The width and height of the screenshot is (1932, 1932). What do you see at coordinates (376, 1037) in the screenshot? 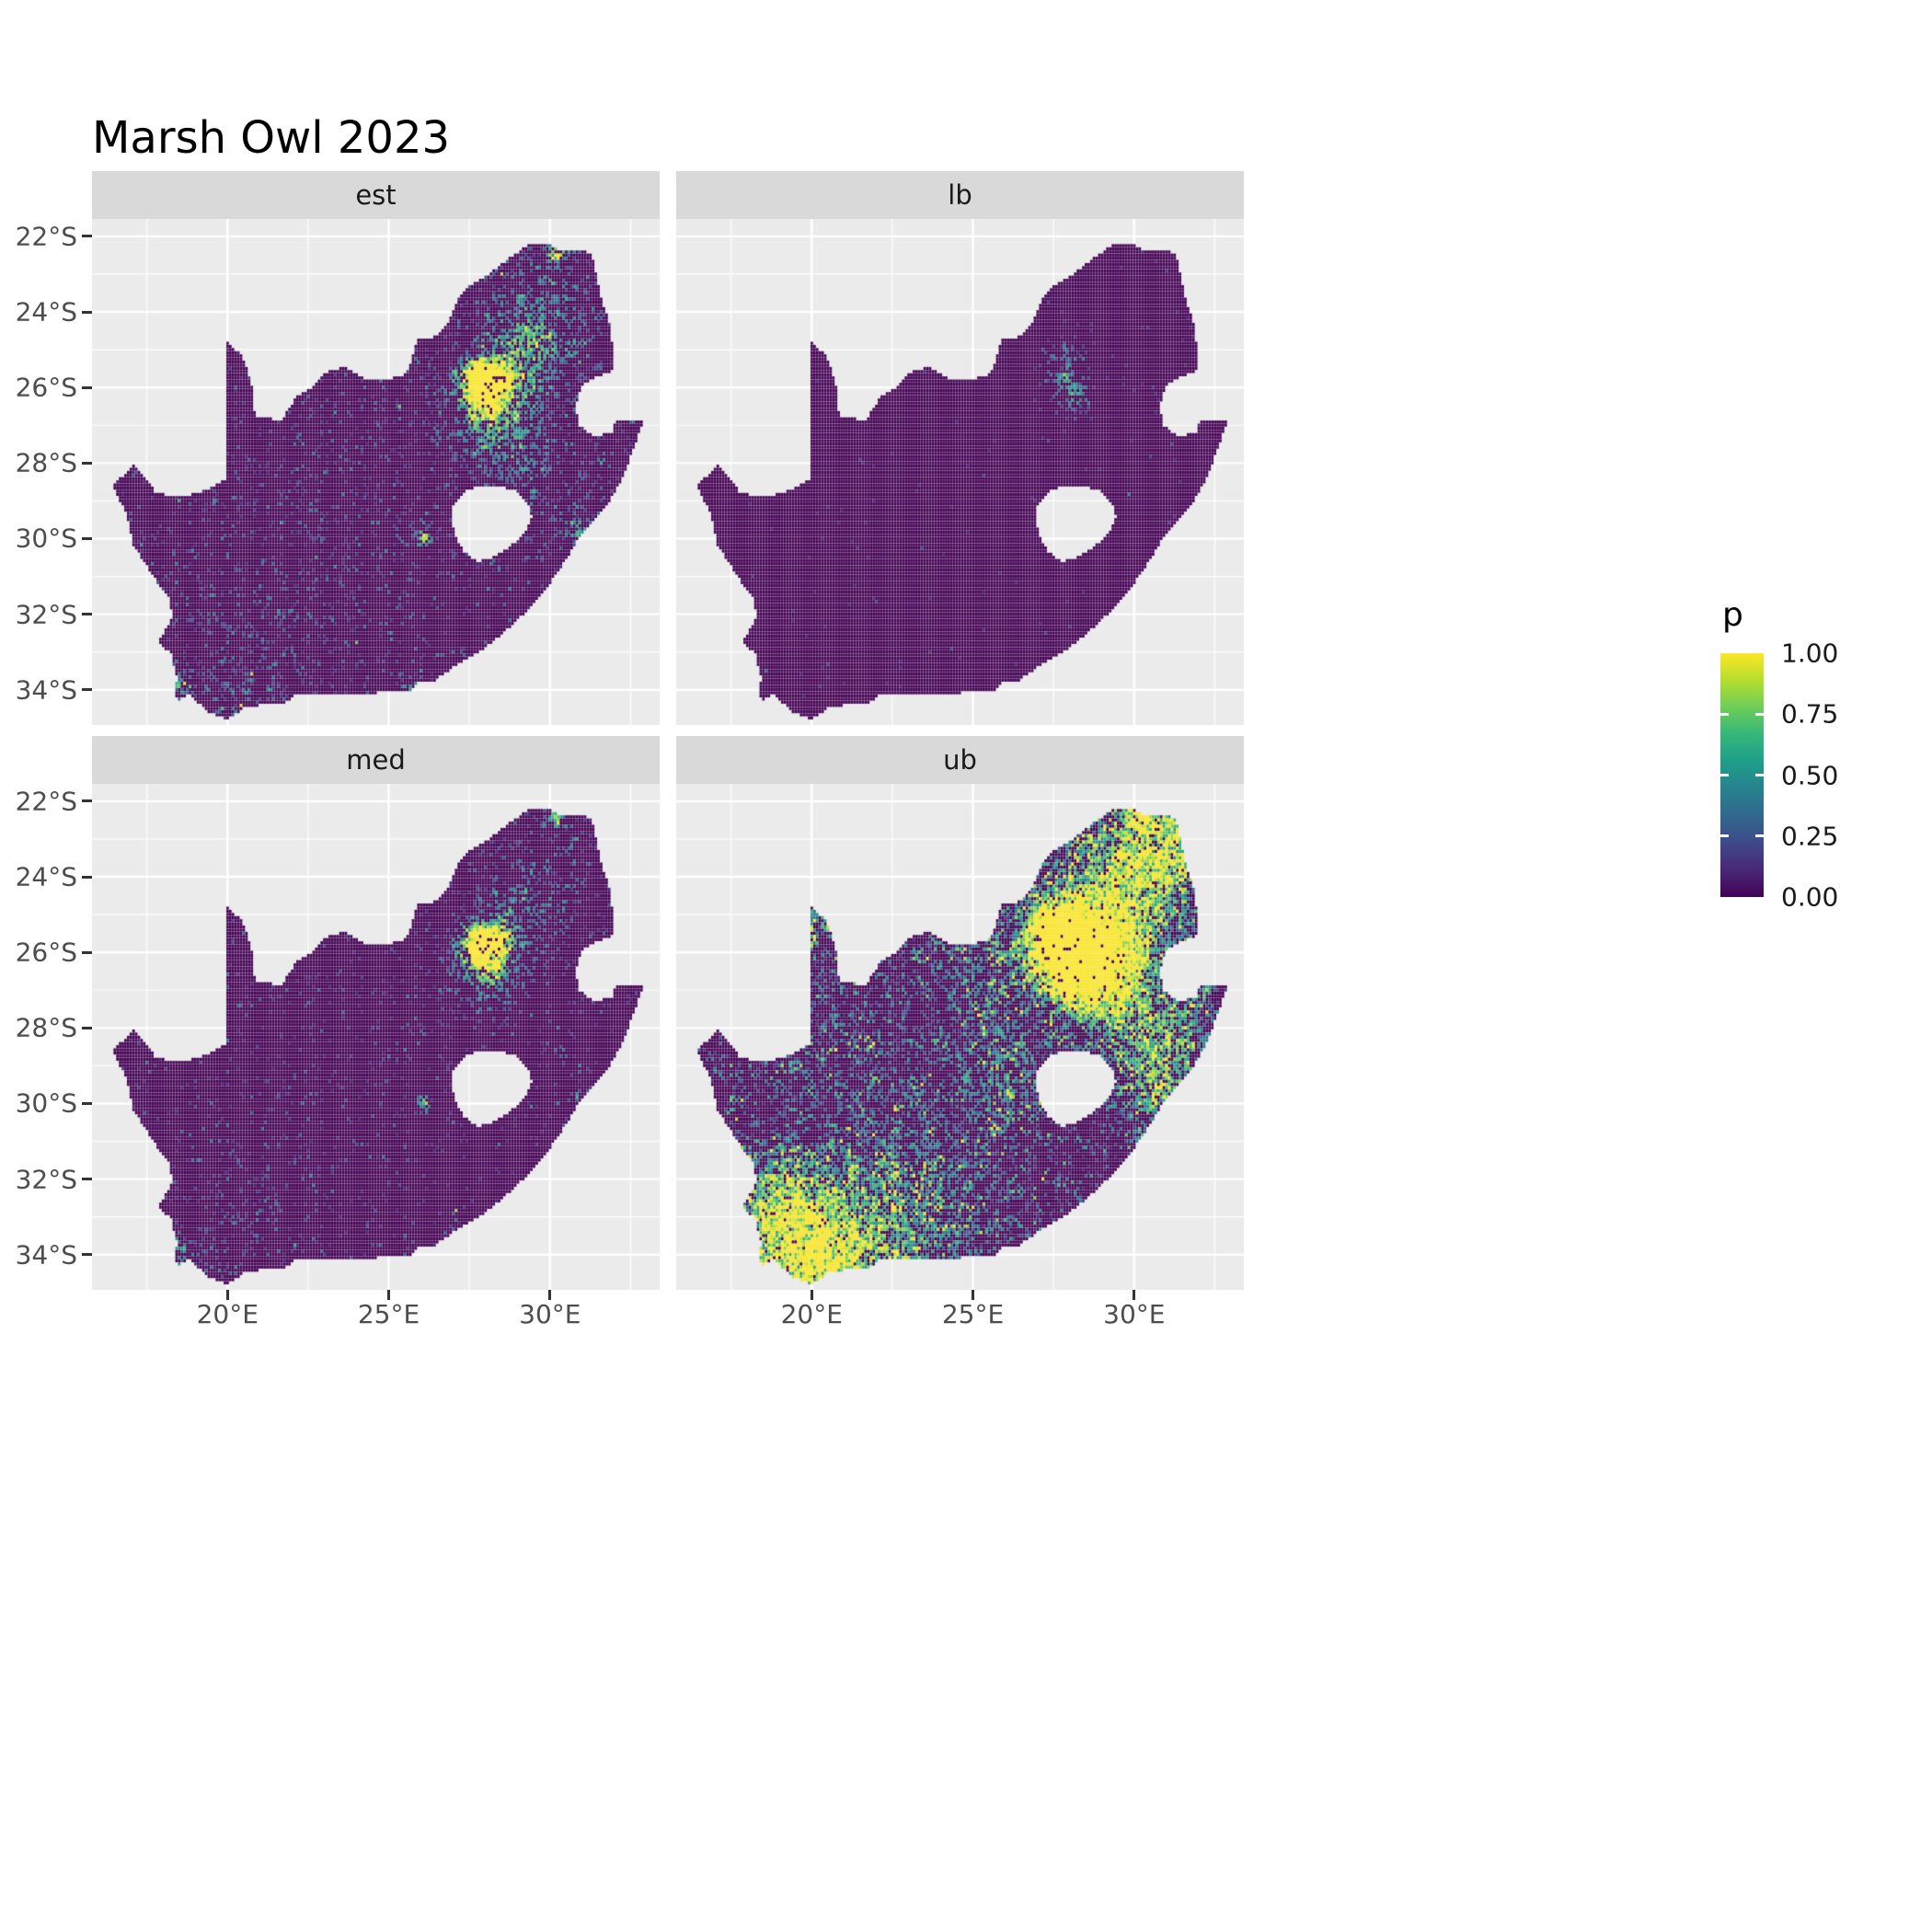
I see `map-panel-med` at bounding box center [376, 1037].